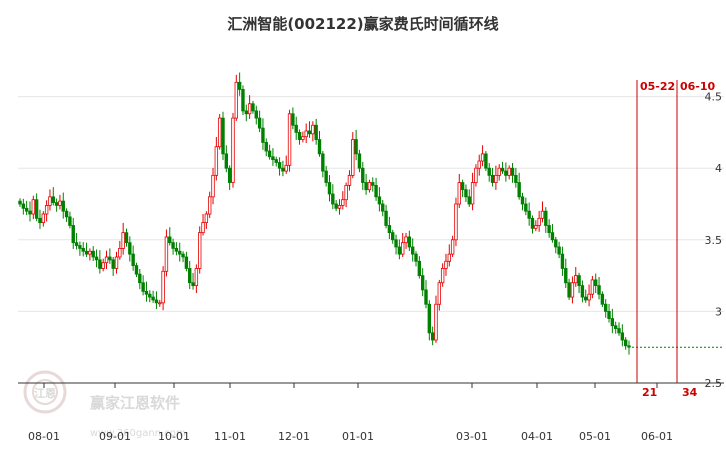 The width and height of the screenshot is (726, 450). What do you see at coordinates (718, 311) in the screenshot?
I see `y-tick-label: 3` at bounding box center [718, 311].